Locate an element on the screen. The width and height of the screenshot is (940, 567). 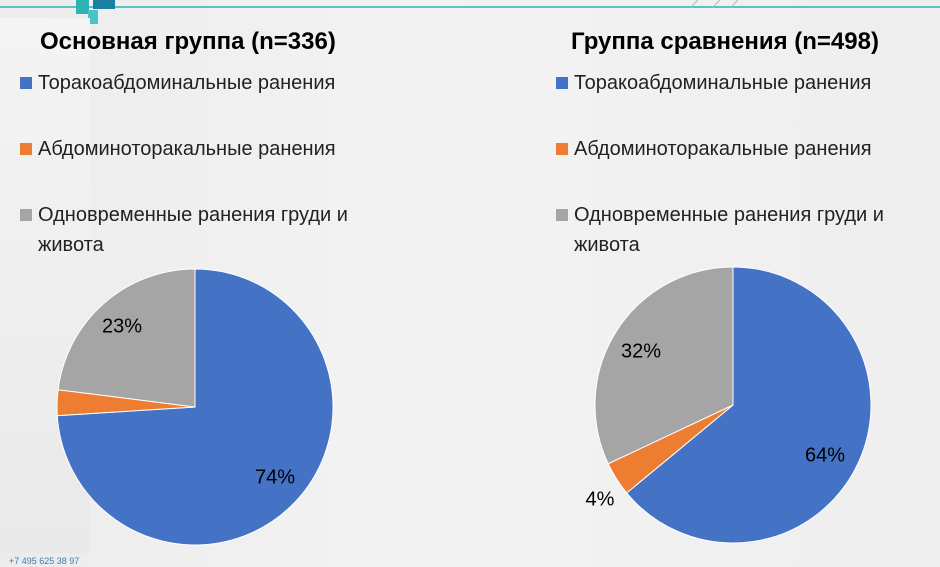
top-decor-bar is located at coordinates (470, 12).